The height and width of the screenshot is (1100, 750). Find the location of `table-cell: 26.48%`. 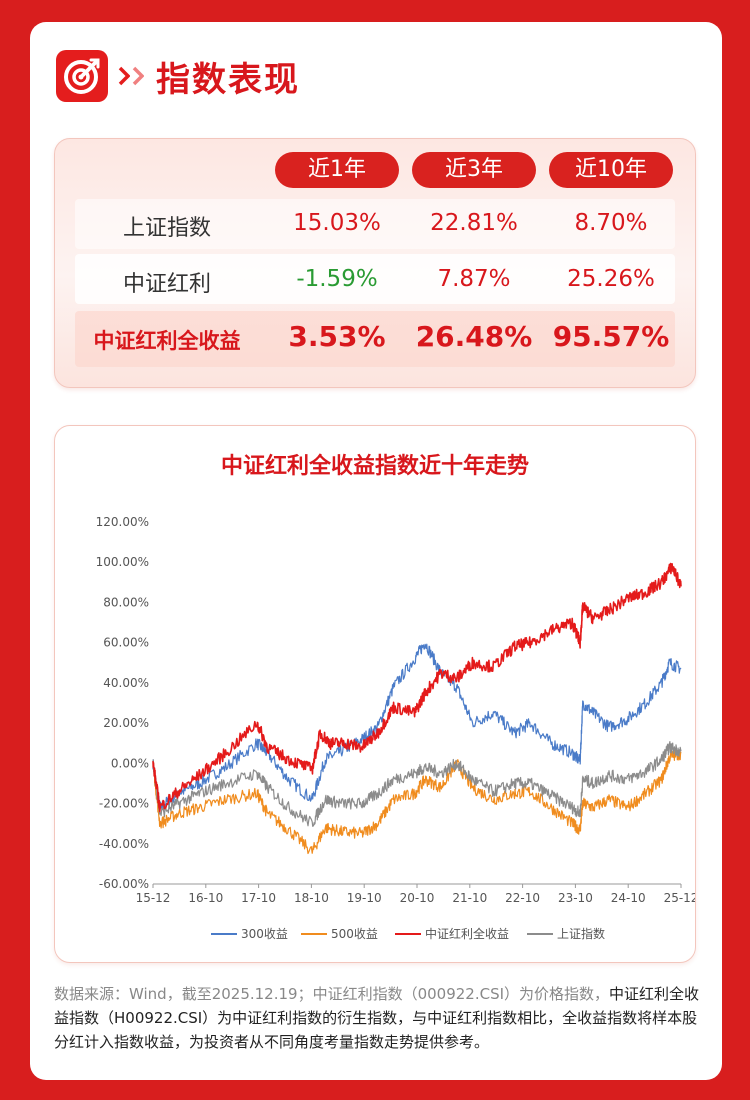

table-cell: 26.48% is located at coordinates (474, 336).